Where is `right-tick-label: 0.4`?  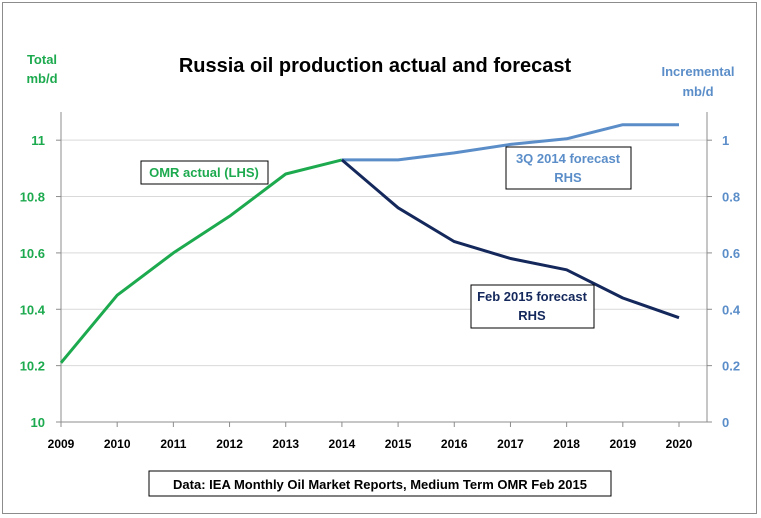 right-tick-label: 0.4 is located at coordinates (731, 309).